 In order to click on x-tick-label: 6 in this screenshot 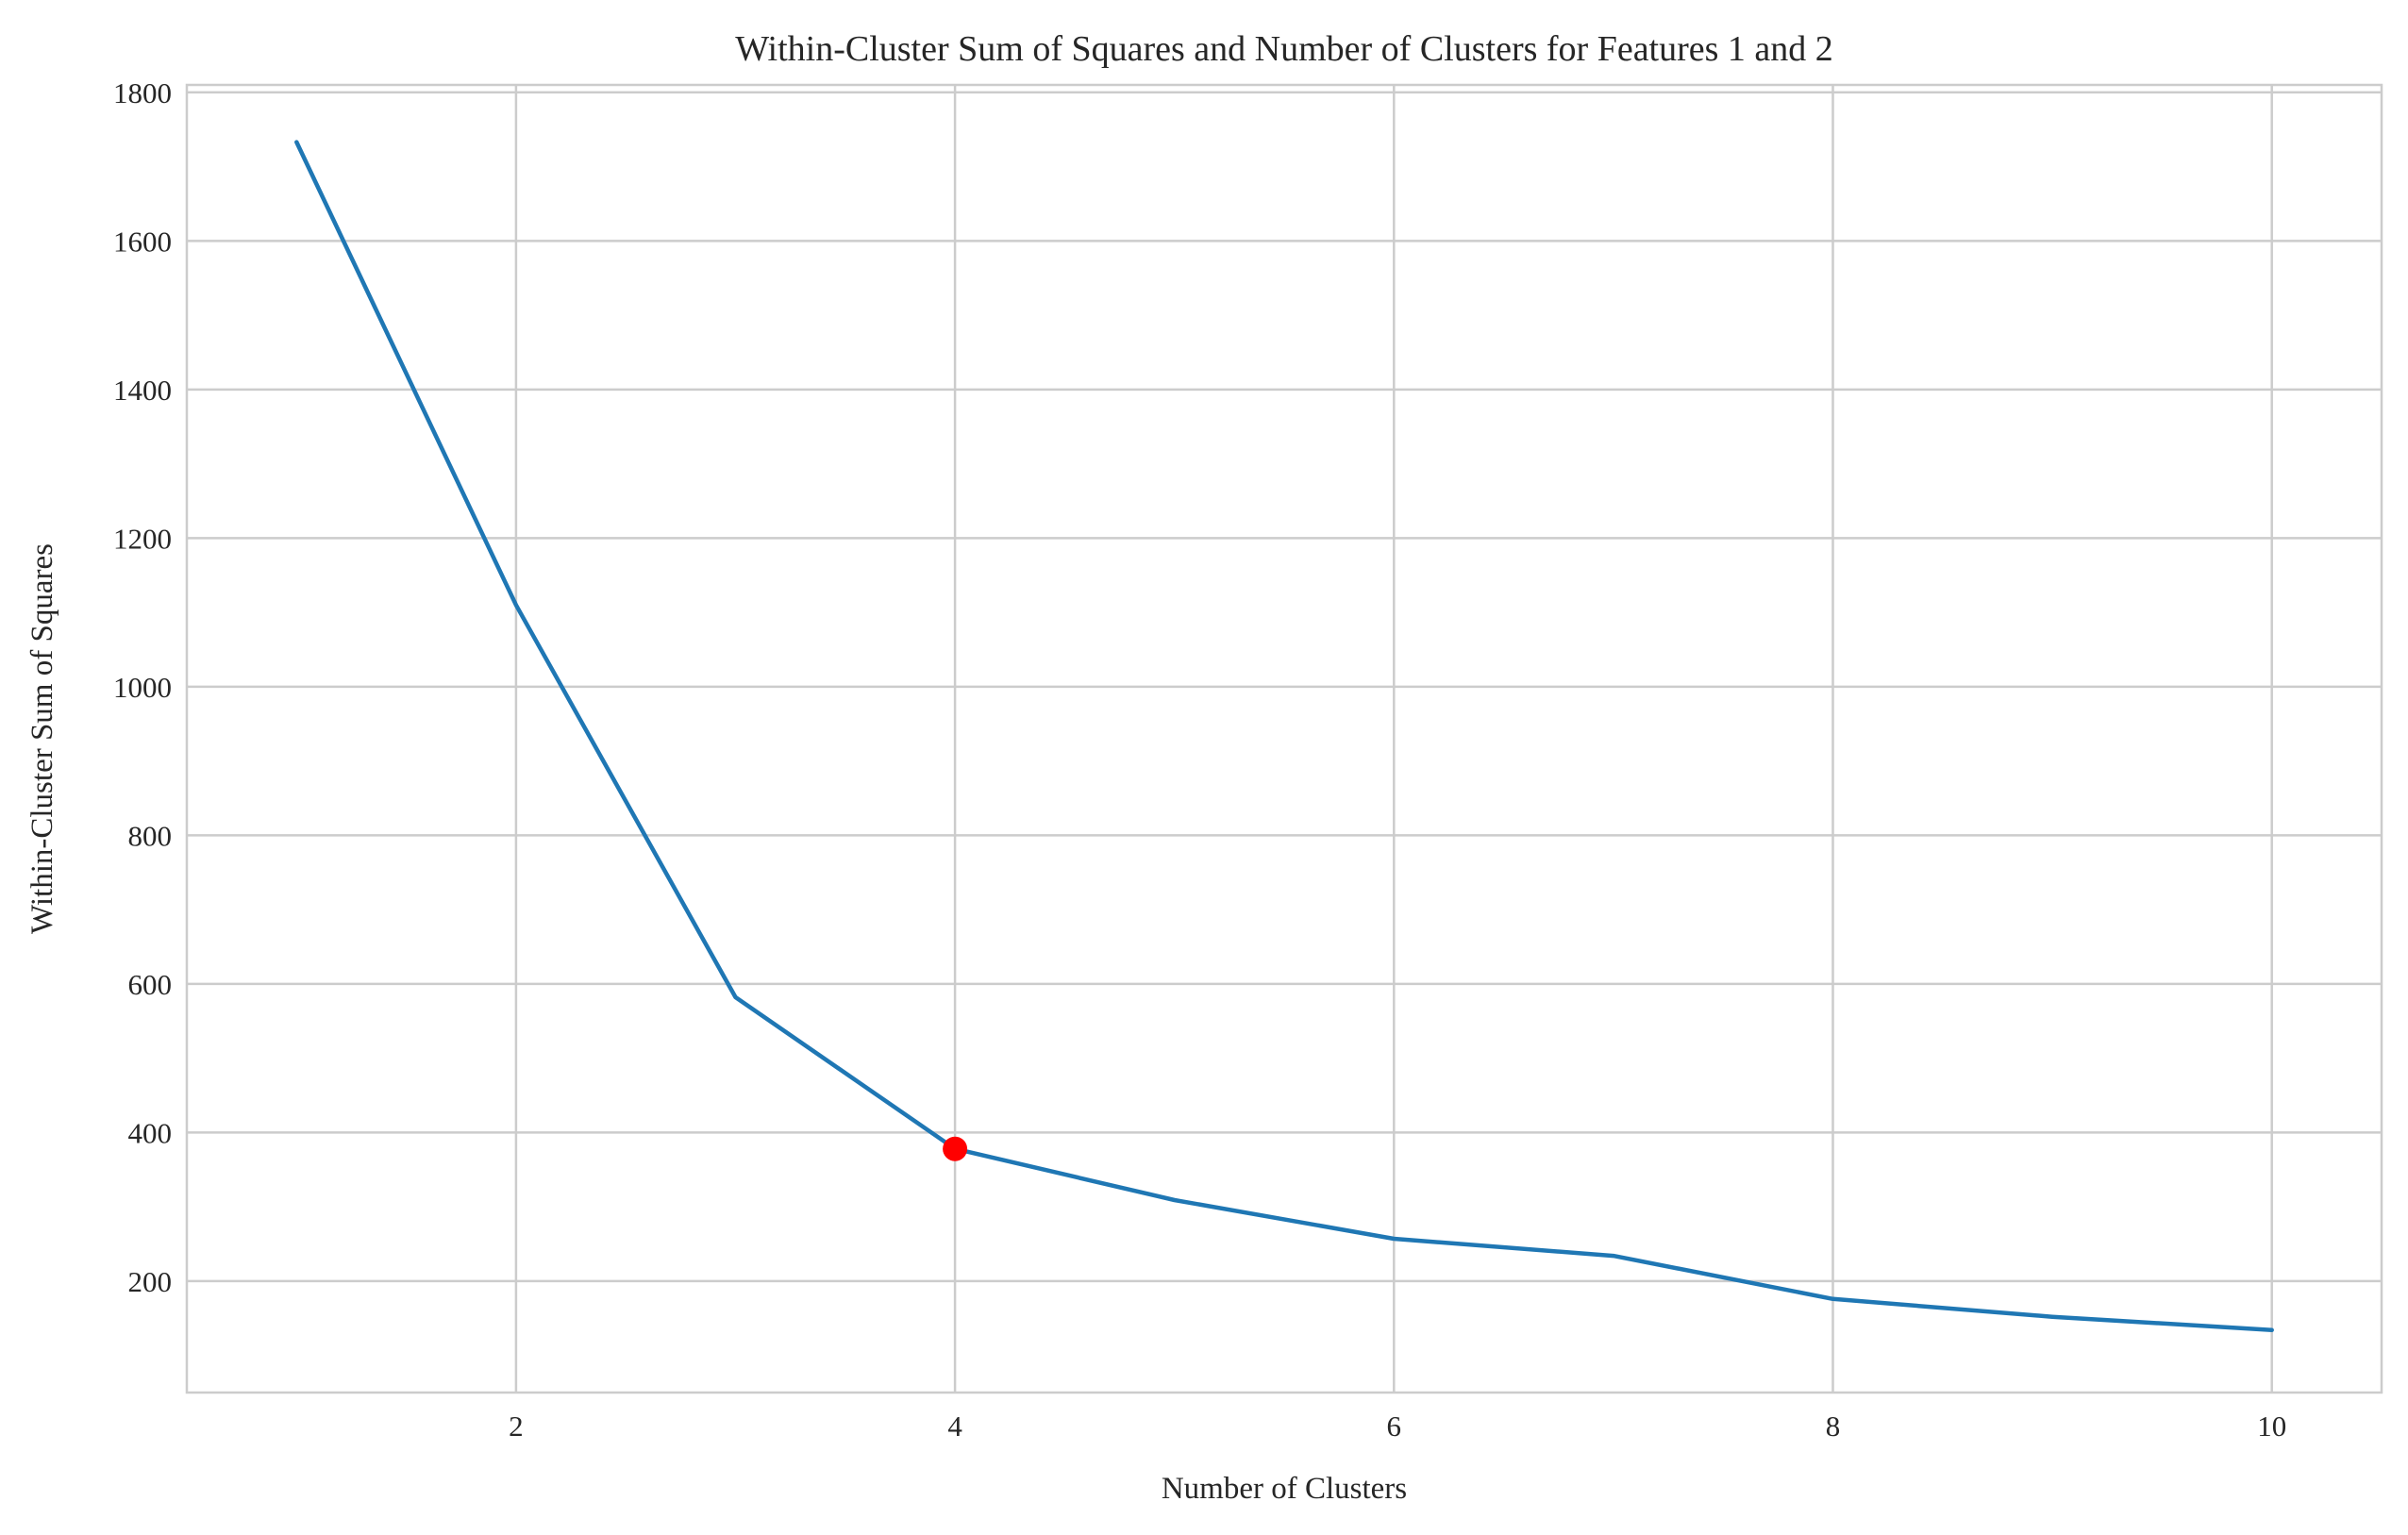, I will do `click(1394, 1426)`.